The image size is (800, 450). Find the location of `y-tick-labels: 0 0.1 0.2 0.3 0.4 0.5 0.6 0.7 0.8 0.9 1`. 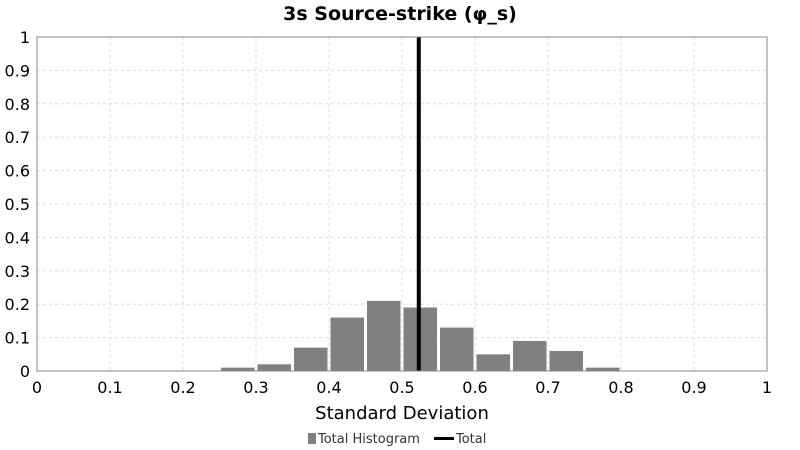

y-tick-labels: 0 0.1 0.2 0.3 0.4 0.5 0.6 0.7 0.8 0.9 1 is located at coordinates (17, 204).